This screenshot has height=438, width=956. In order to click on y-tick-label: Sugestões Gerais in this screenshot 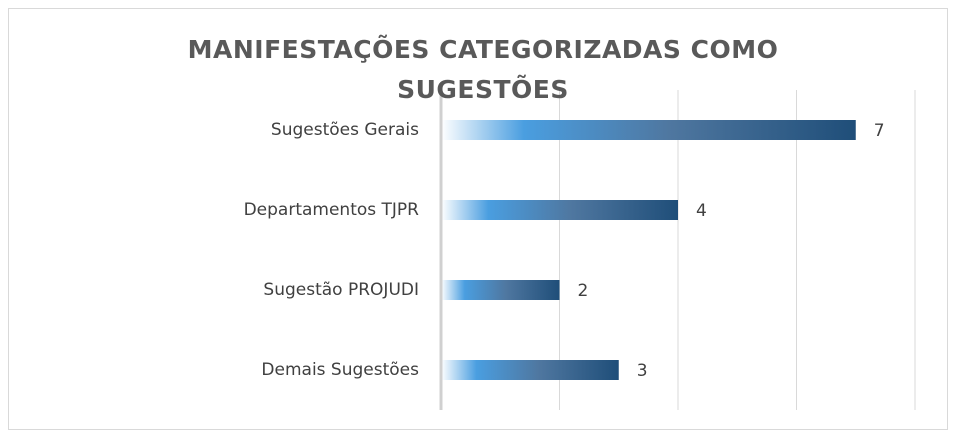, I will do `click(345, 130)`.